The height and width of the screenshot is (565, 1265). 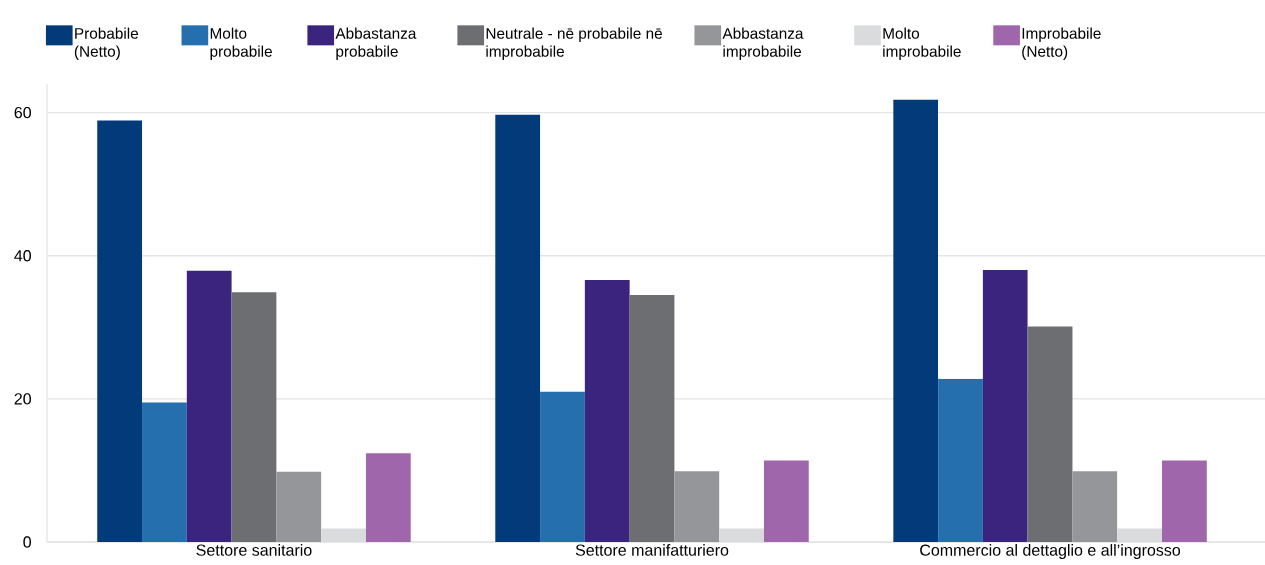 I want to click on legend-label: Abbastanza improbabile, so click(x=763, y=43).